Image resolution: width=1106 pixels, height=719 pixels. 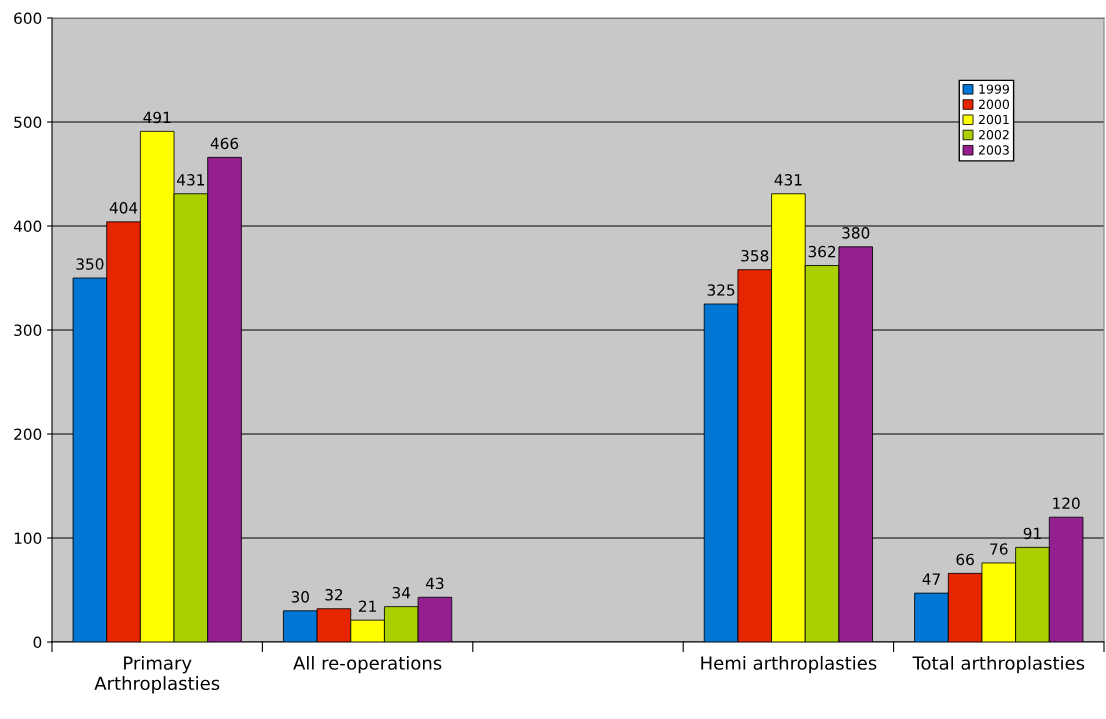 I want to click on y-tick-label: 100, so click(x=28, y=538).